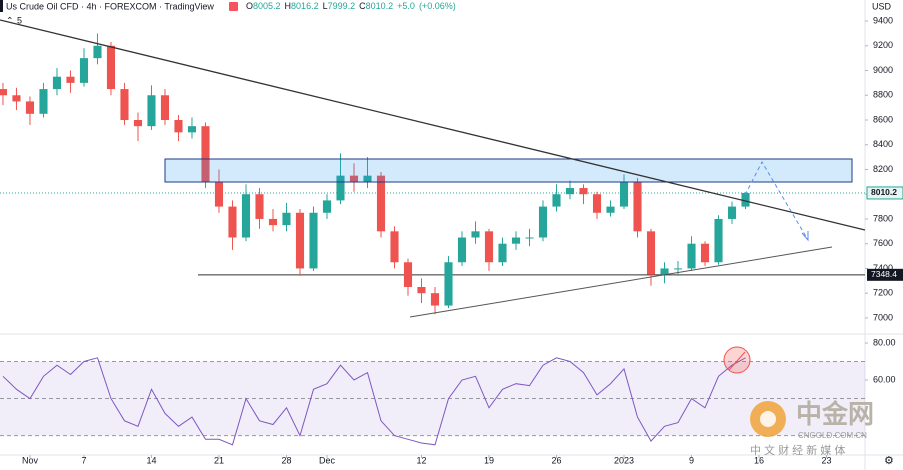 This screenshot has height=470, width=903. I want to click on settings-icon: ⚙, so click(889, 461).